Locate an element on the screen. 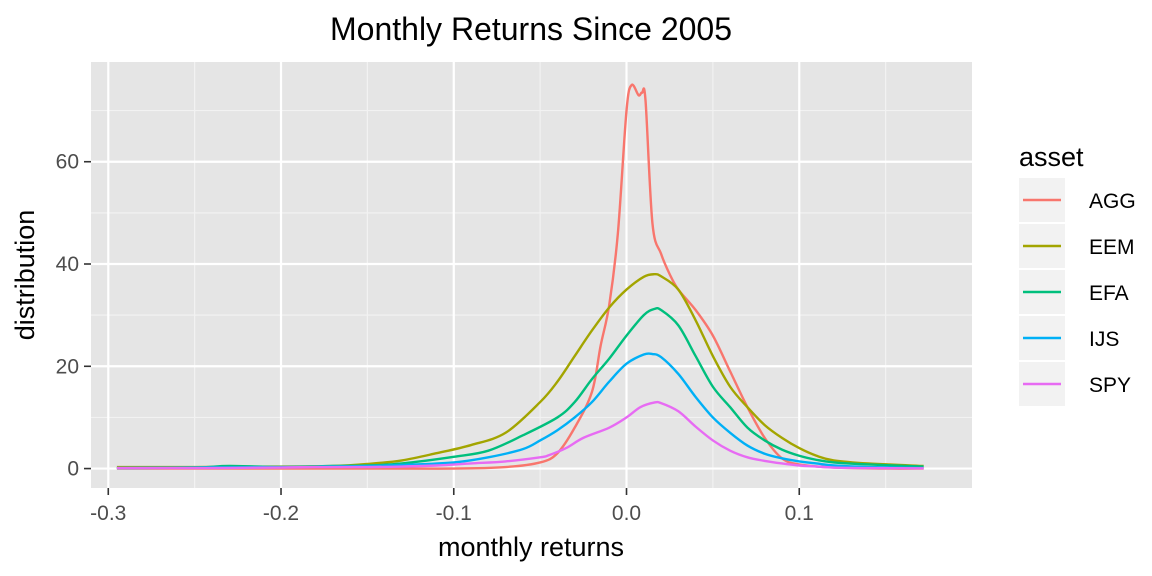 This screenshot has width=1152, height=576. x-axis-title: monthly returns is located at coordinates (531, 547).